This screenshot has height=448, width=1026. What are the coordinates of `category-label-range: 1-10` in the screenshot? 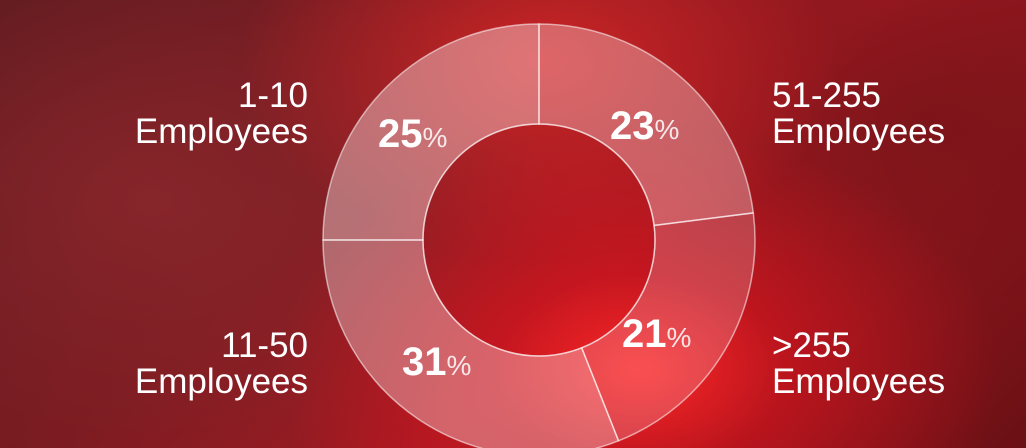 It's located at (272, 95).